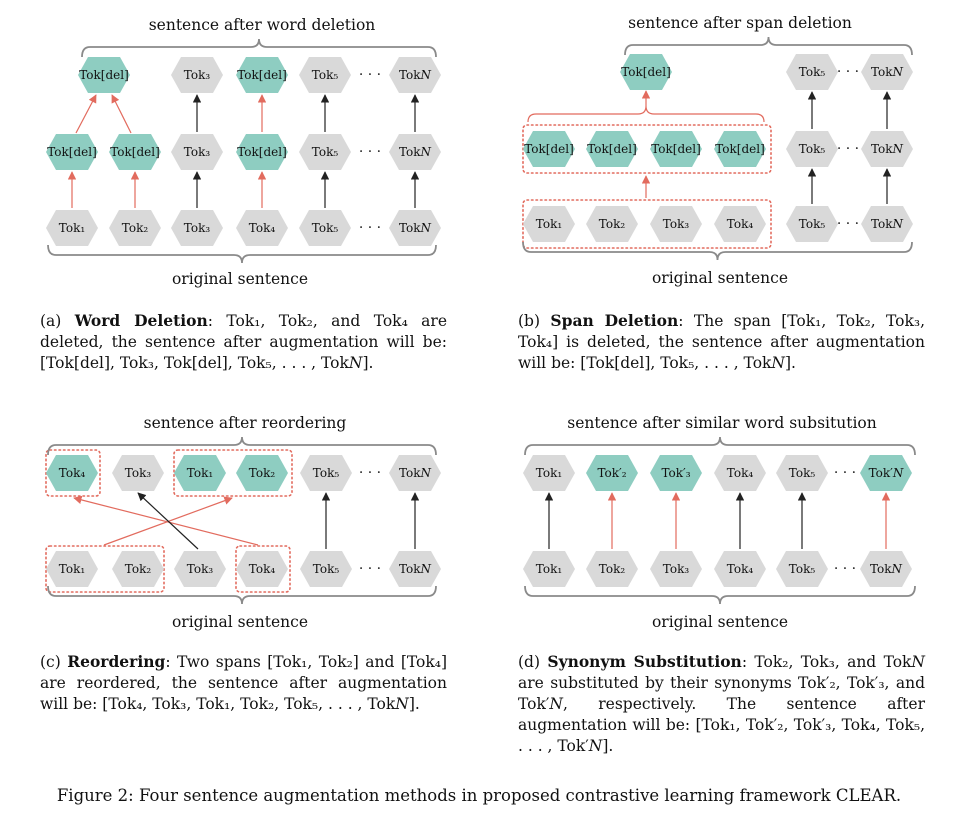  I want to click on panel-d-bot-tok1-hexagon, so click(549, 569).